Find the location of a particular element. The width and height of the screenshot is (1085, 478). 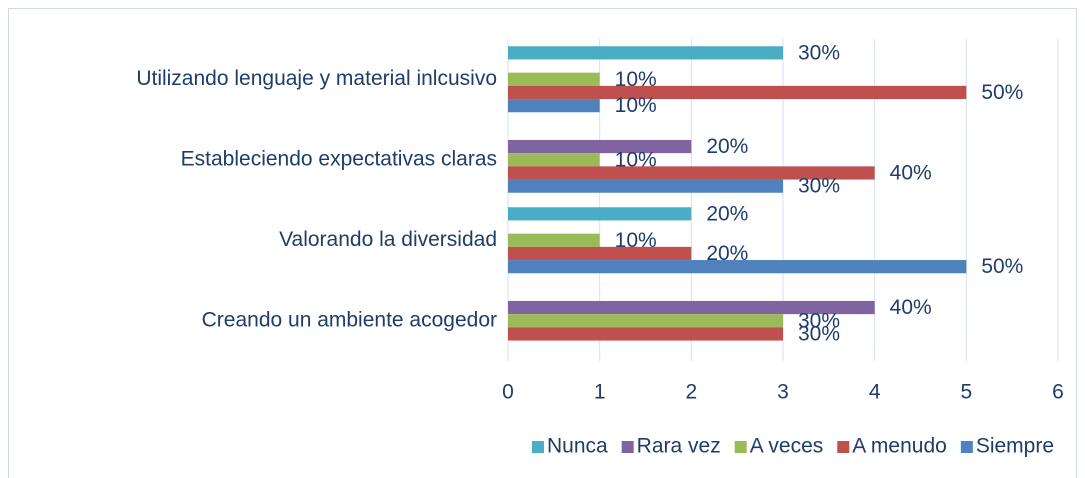

y-tick-label: Creando un ambiente acogedor is located at coordinates (349, 319).